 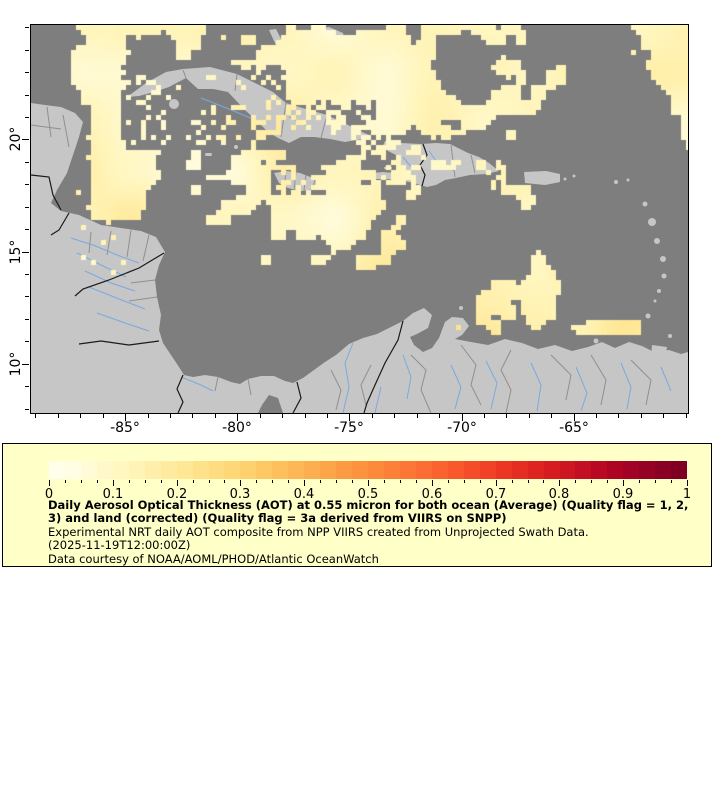 I want to click on colorbar, so click(x=368, y=470).